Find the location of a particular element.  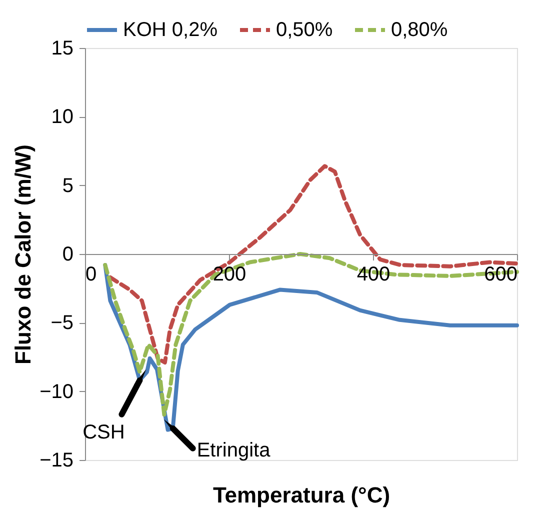

legend-label: 0,80% is located at coordinates (419, 30).